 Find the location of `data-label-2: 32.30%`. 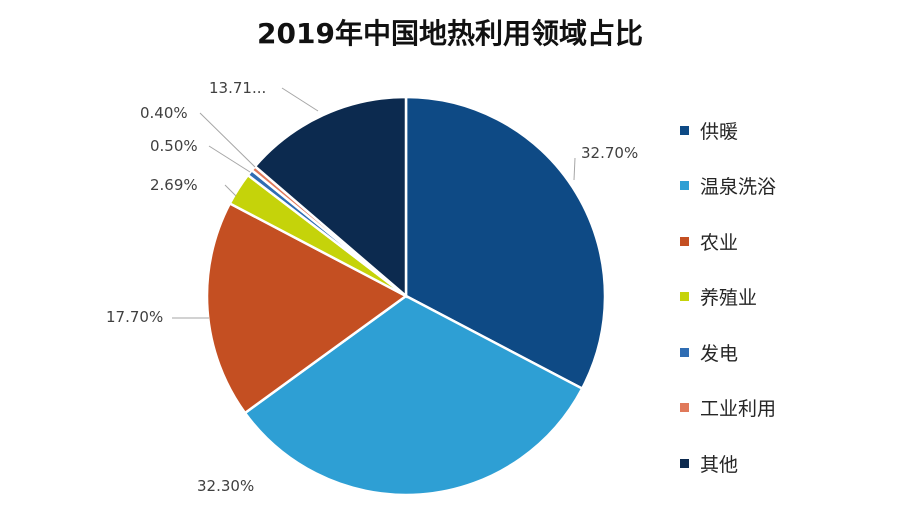

data-label-2: 32.30% is located at coordinates (225, 486).